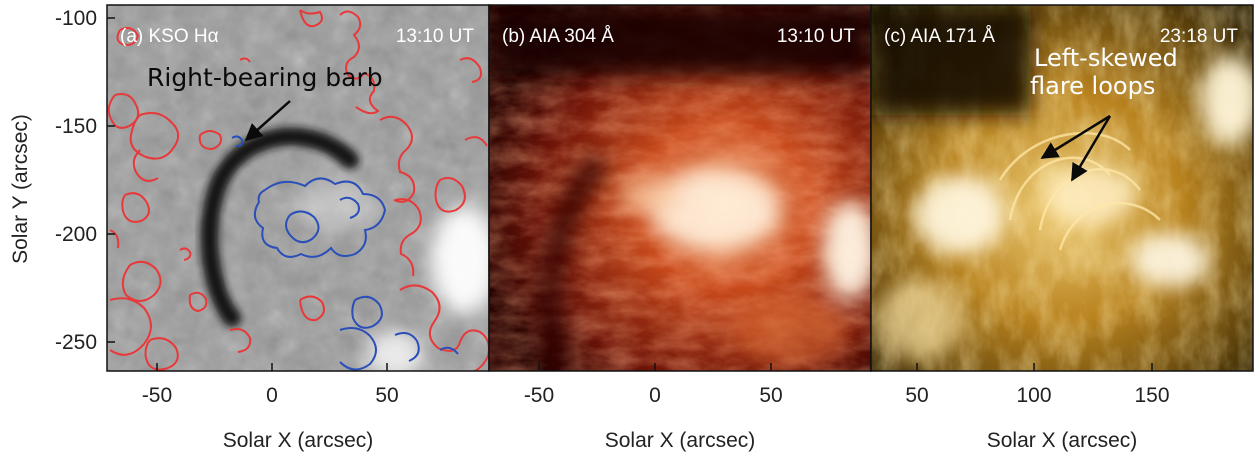  Describe the element at coordinates (76, 126) in the screenshot. I see `y-tick-label: -150` at that location.